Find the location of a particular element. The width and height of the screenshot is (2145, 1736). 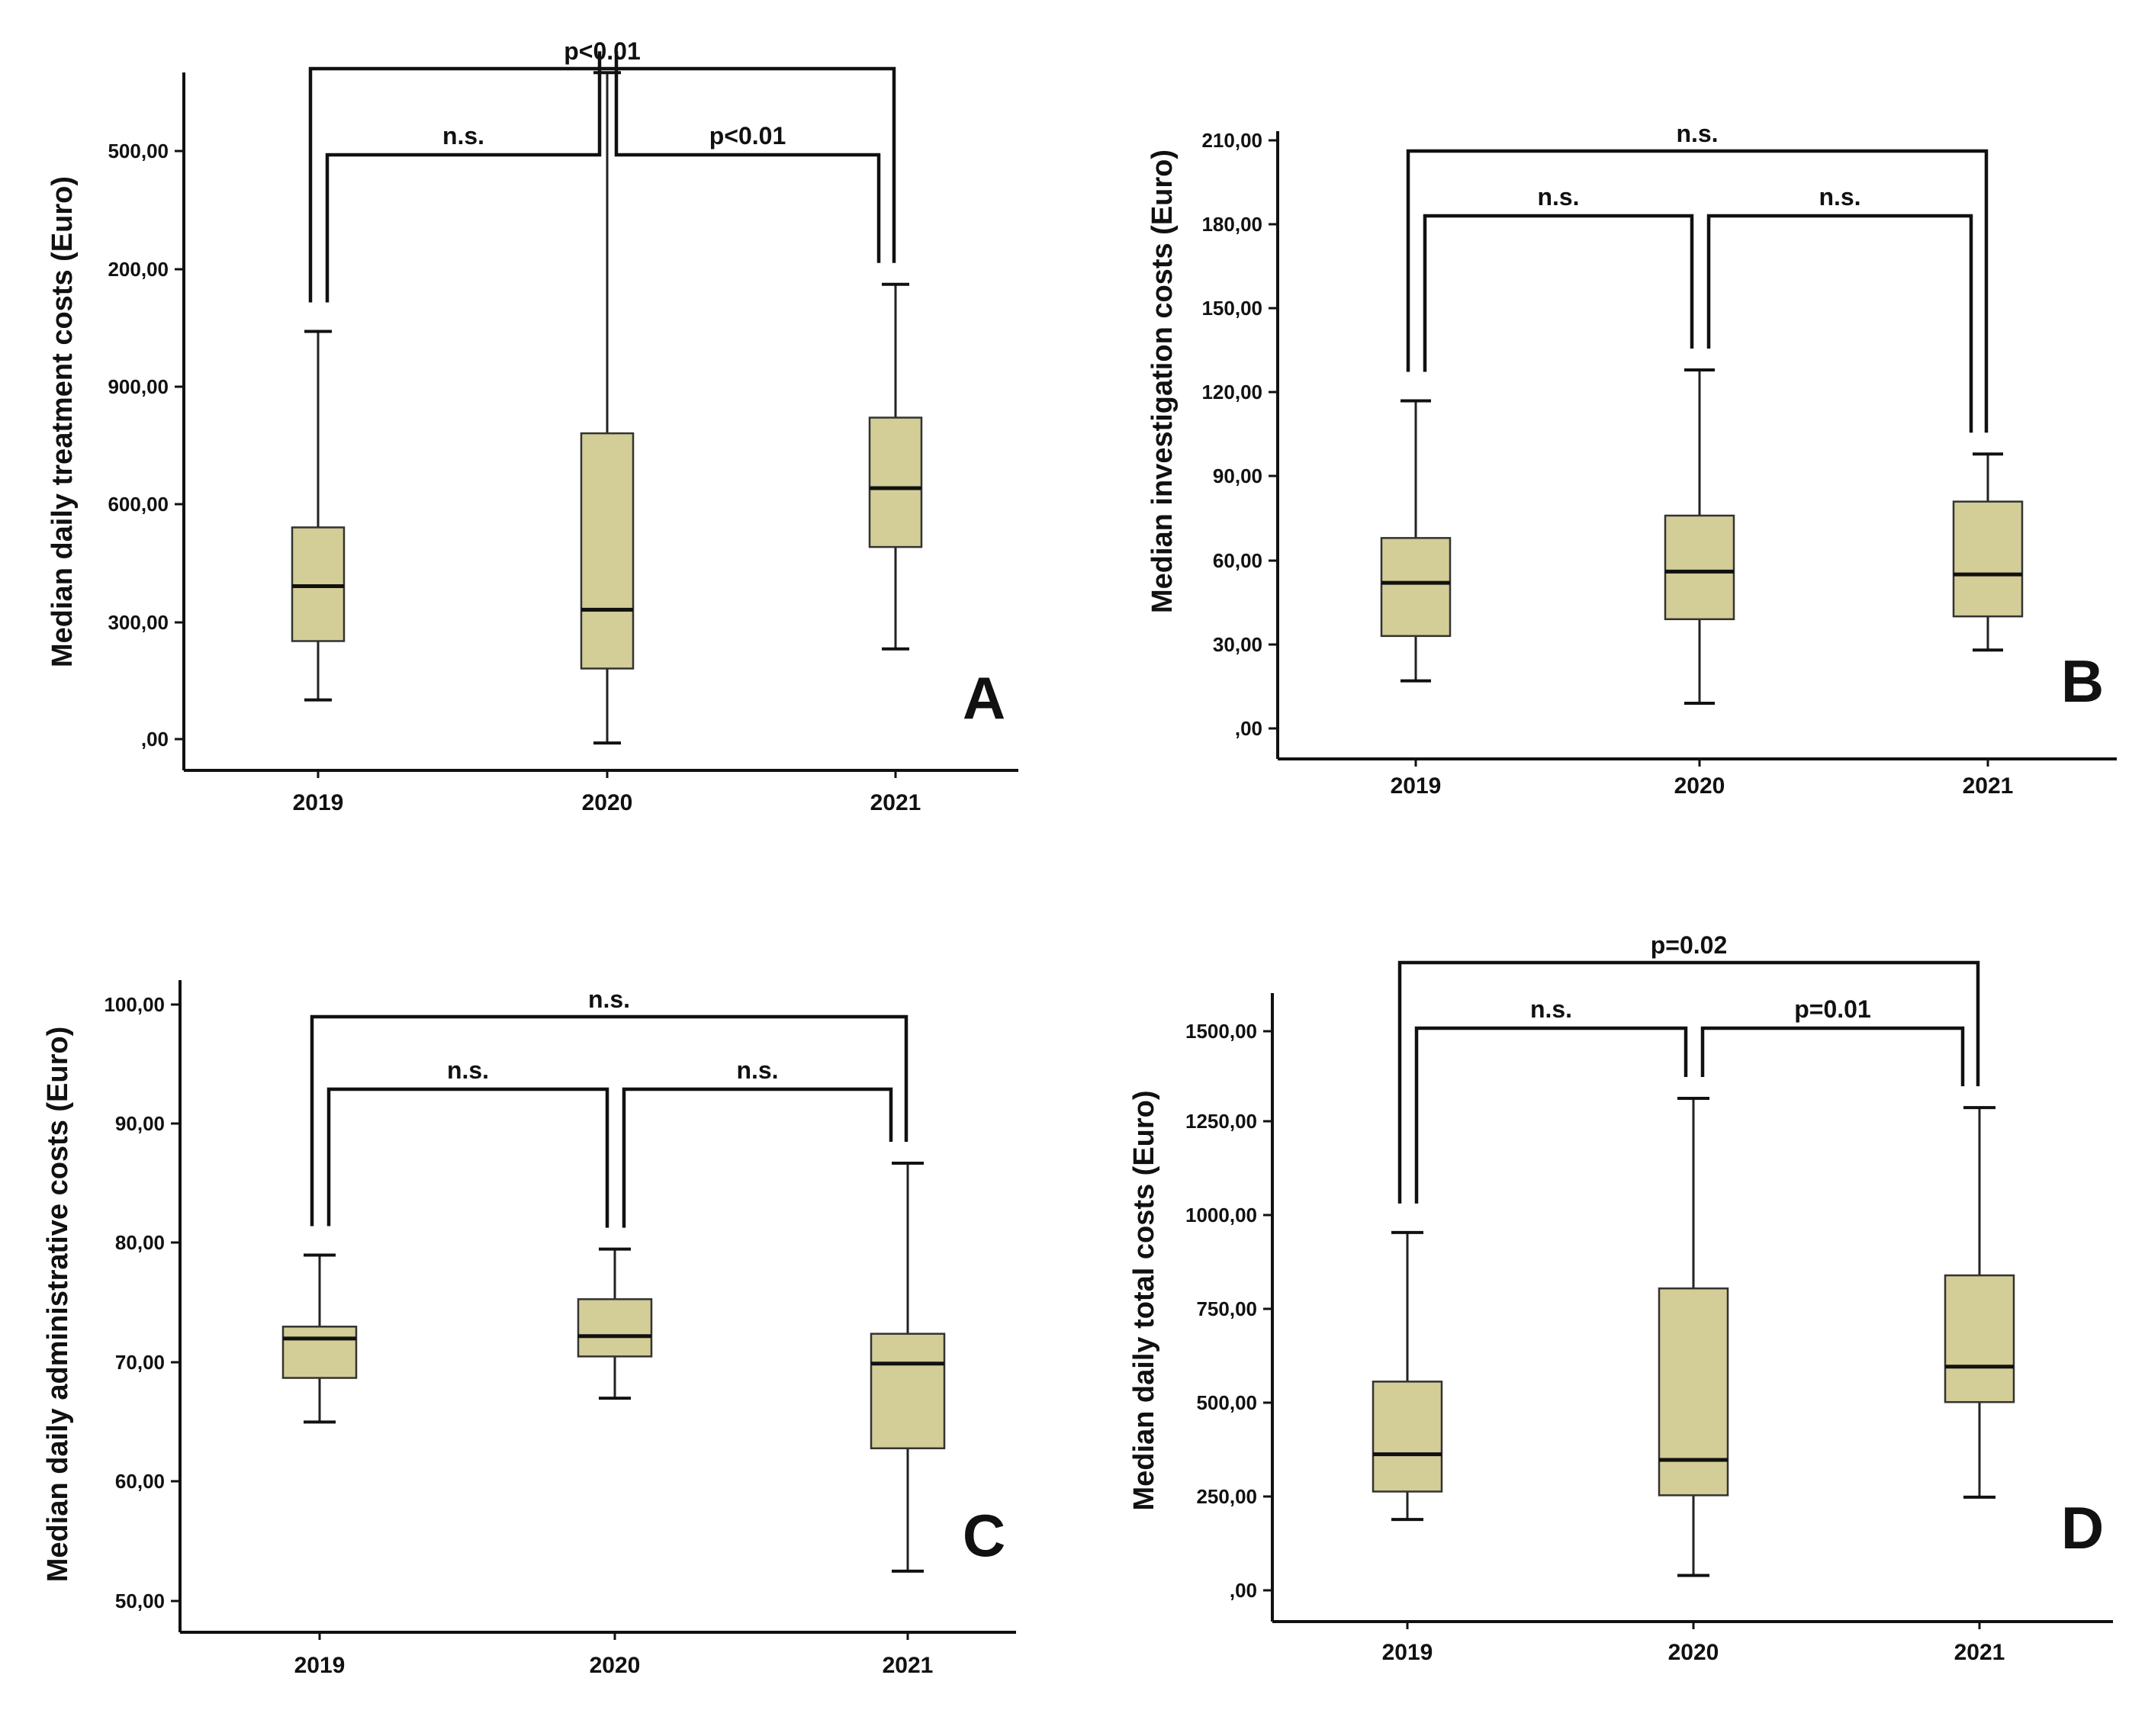

y-tick-label: 180,00 is located at coordinates (1231, 224).